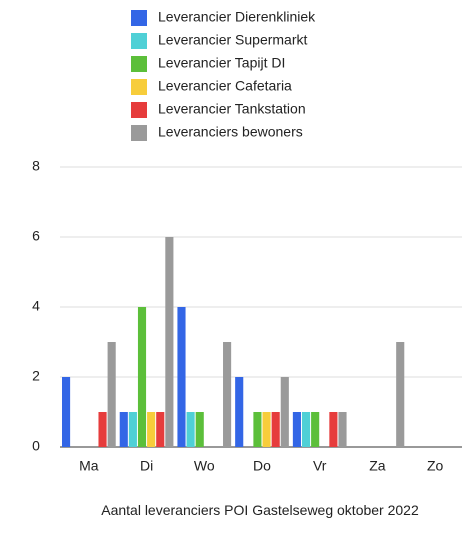 This screenshot has width=462, height=543. I want to click on x-tick-label: Do, so click(262, 466).